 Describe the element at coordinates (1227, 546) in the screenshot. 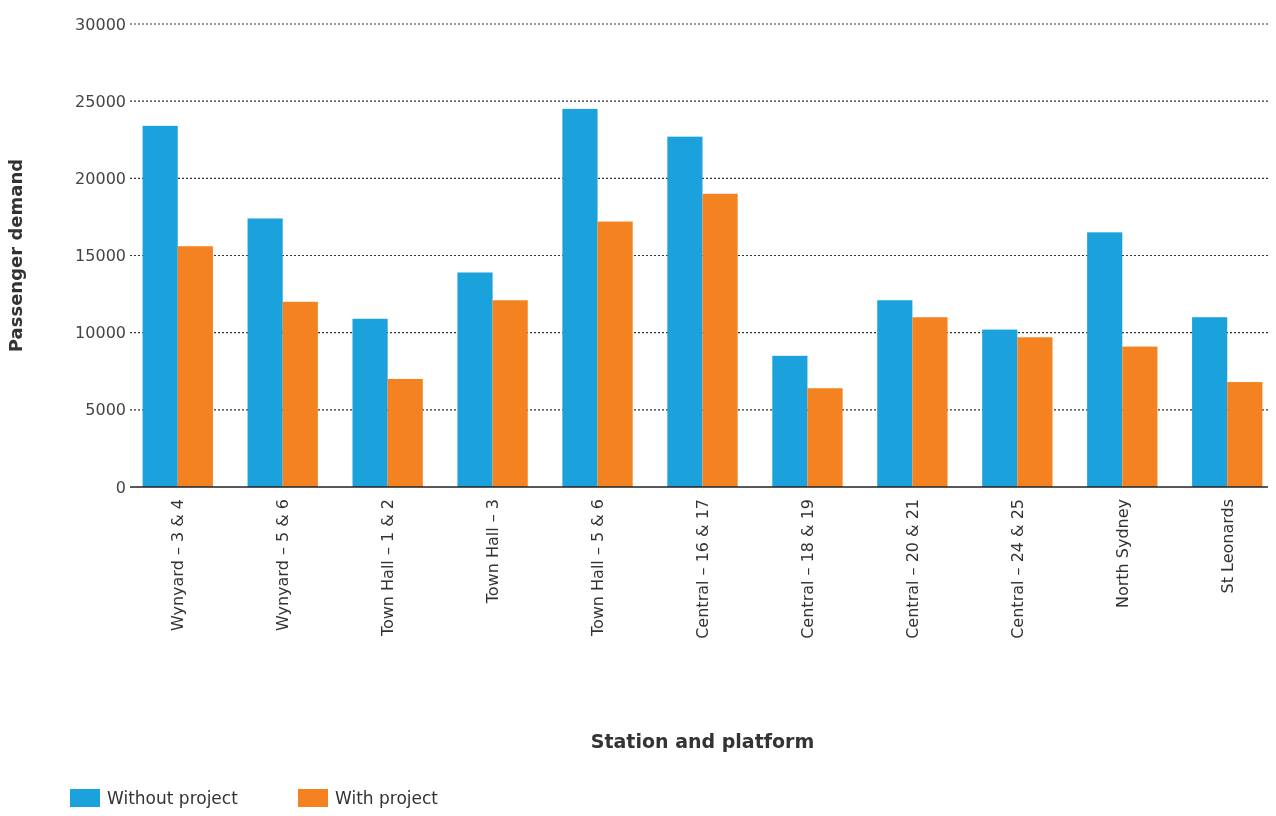

I see `x-tick-label: St Leonards` at that location.